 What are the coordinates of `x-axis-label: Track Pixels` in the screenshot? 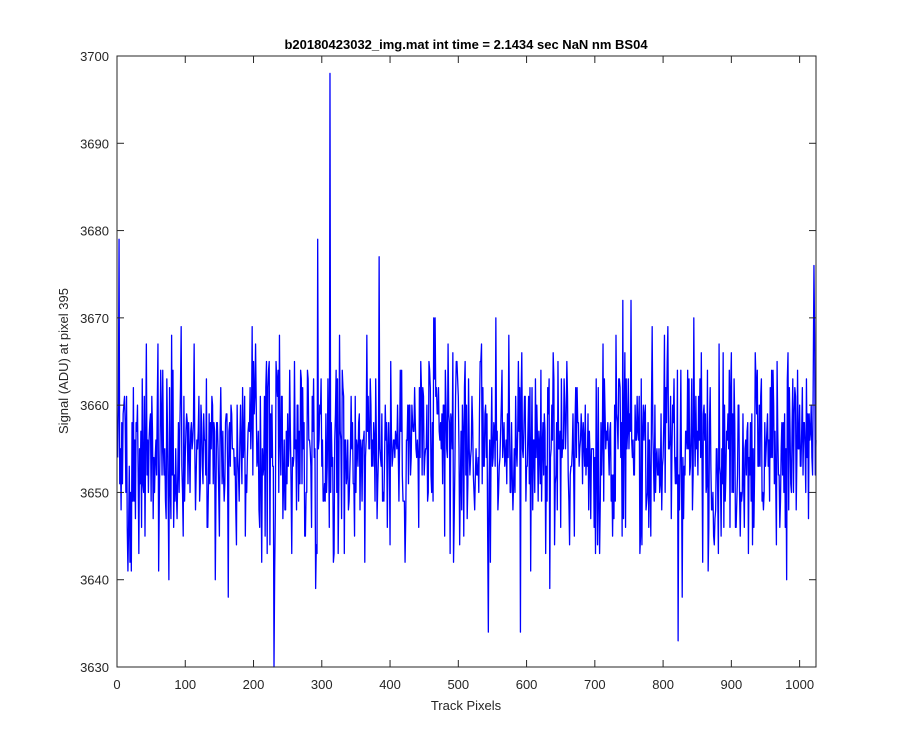 It's located at (466, 705).